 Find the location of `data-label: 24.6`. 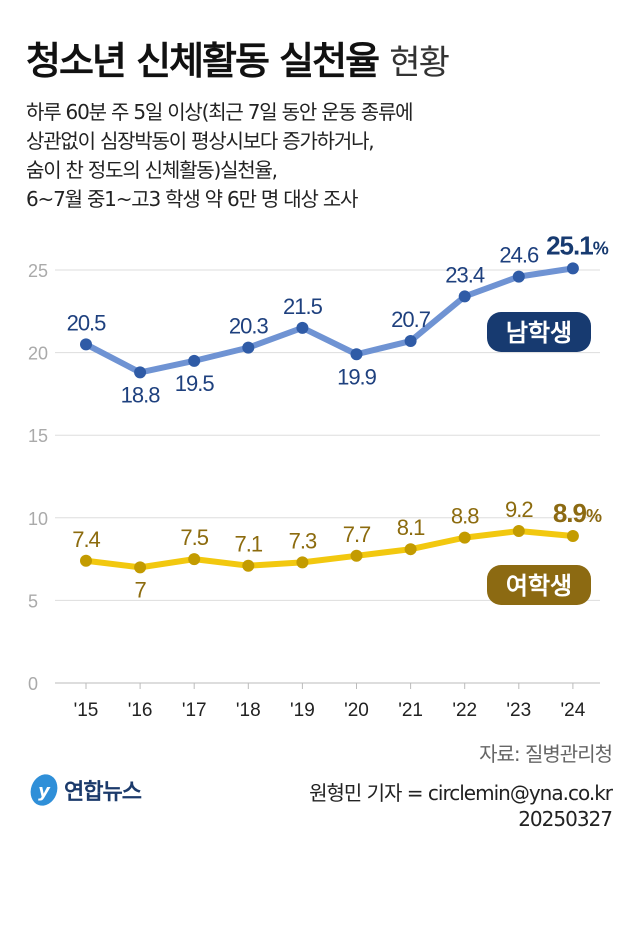

data-label: 24.6 is located at coordinates (519, 255).